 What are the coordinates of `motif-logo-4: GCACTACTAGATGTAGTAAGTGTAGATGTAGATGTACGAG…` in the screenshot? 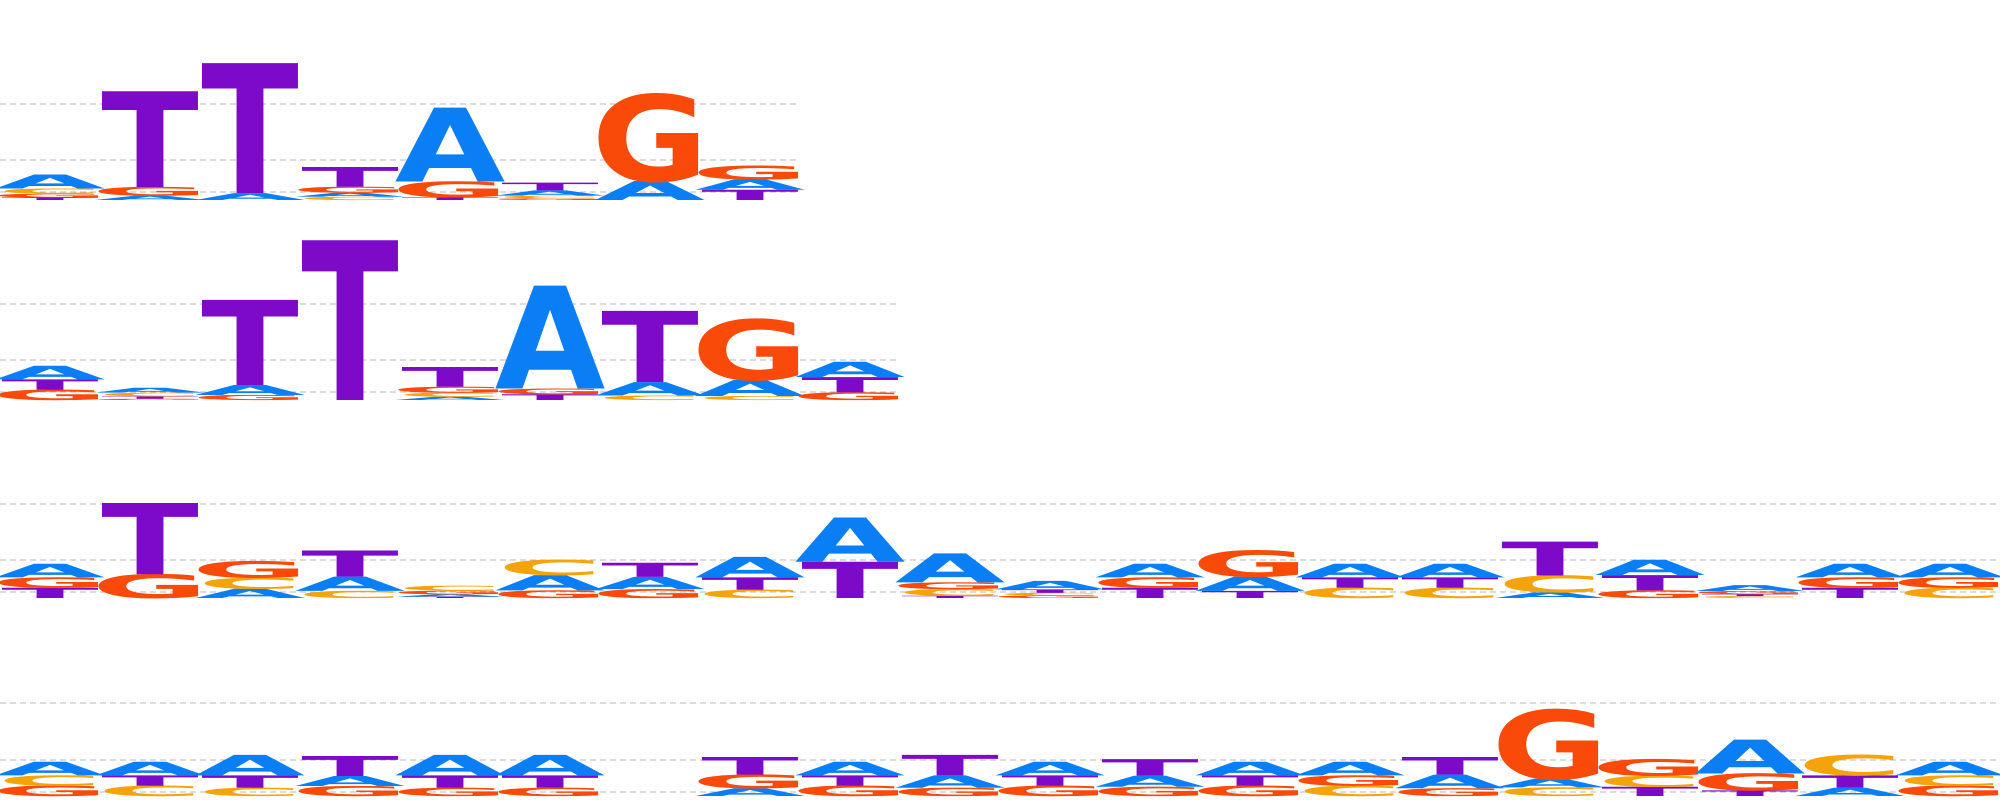 It's located at (1000, 745).